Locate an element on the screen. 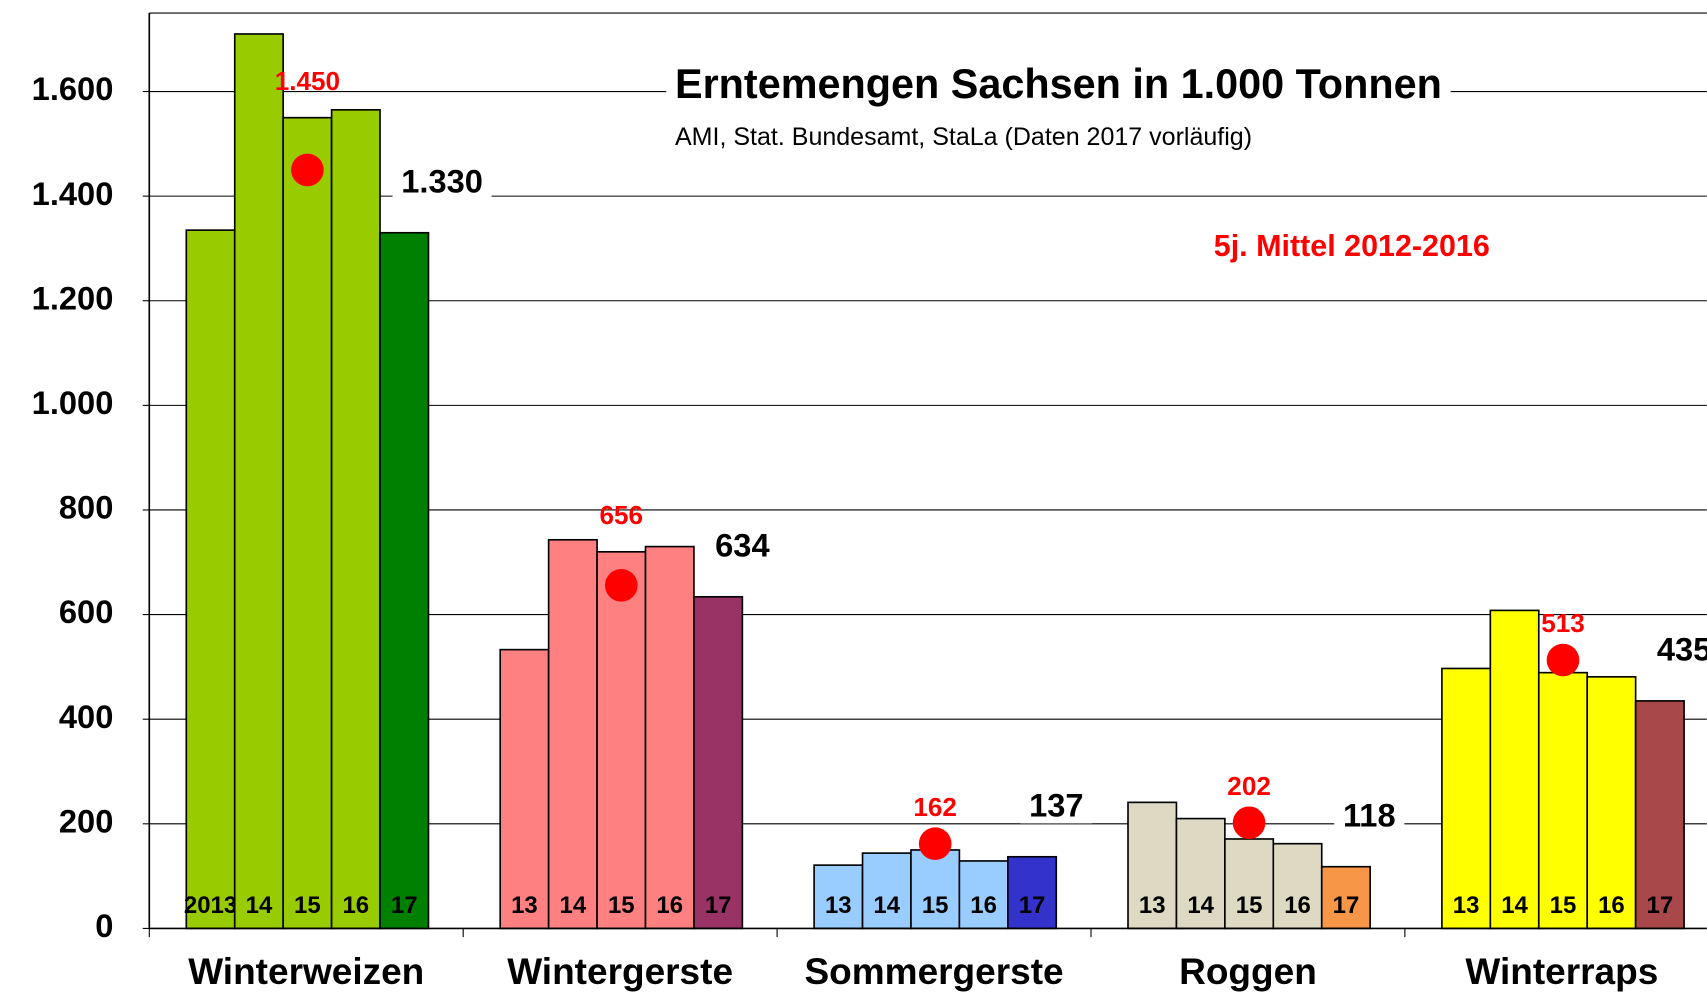 Image resolution: width=1707 pixels, height=997 pixels. x-category-label: Sommergerste is located at coordinates (933, 971).